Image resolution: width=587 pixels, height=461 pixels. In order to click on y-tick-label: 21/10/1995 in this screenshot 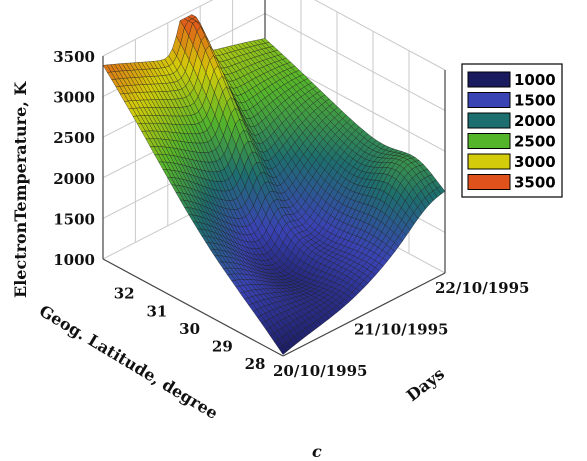, I will do `click(401, 330)`.